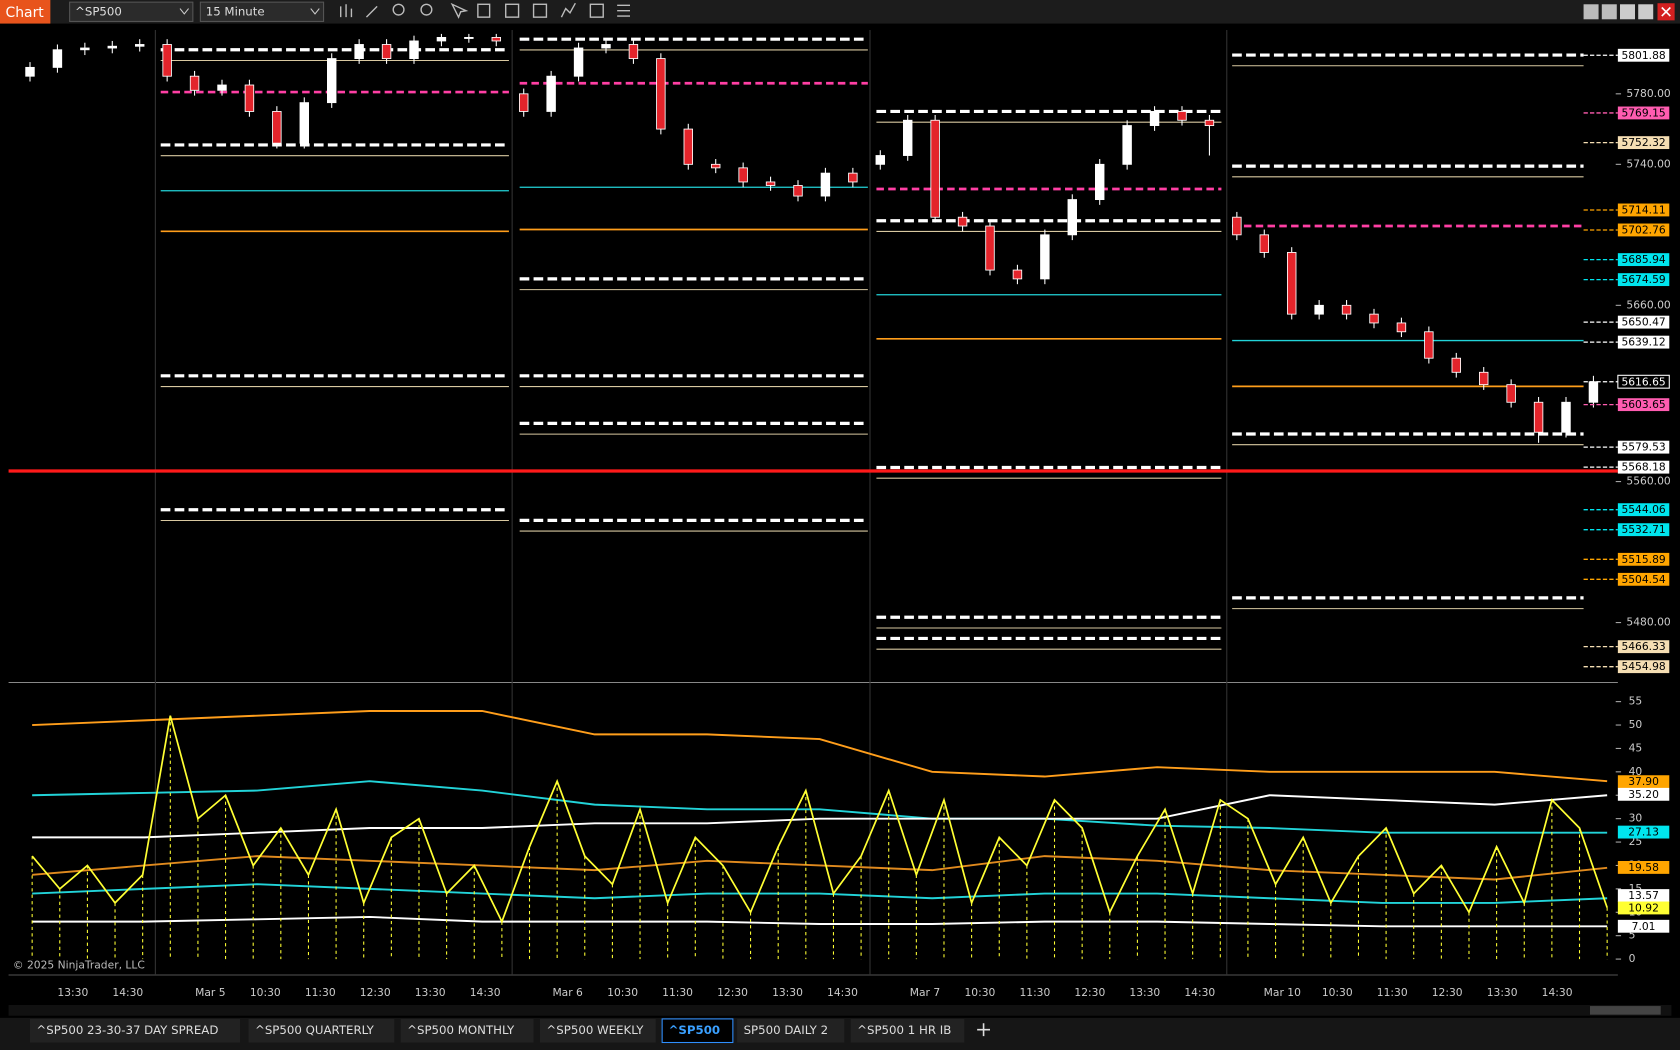  Describe the element at coordinates (426, 9) in the screenshot. I see `icon-zoom-out` at that location.